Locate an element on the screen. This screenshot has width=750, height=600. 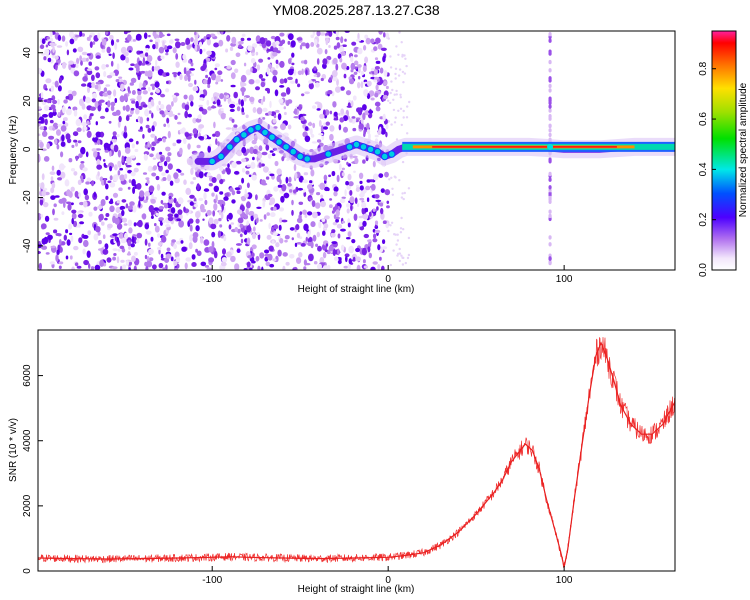
snr-x-label: Height of straight line (km) is located at coordinates (356, 589).